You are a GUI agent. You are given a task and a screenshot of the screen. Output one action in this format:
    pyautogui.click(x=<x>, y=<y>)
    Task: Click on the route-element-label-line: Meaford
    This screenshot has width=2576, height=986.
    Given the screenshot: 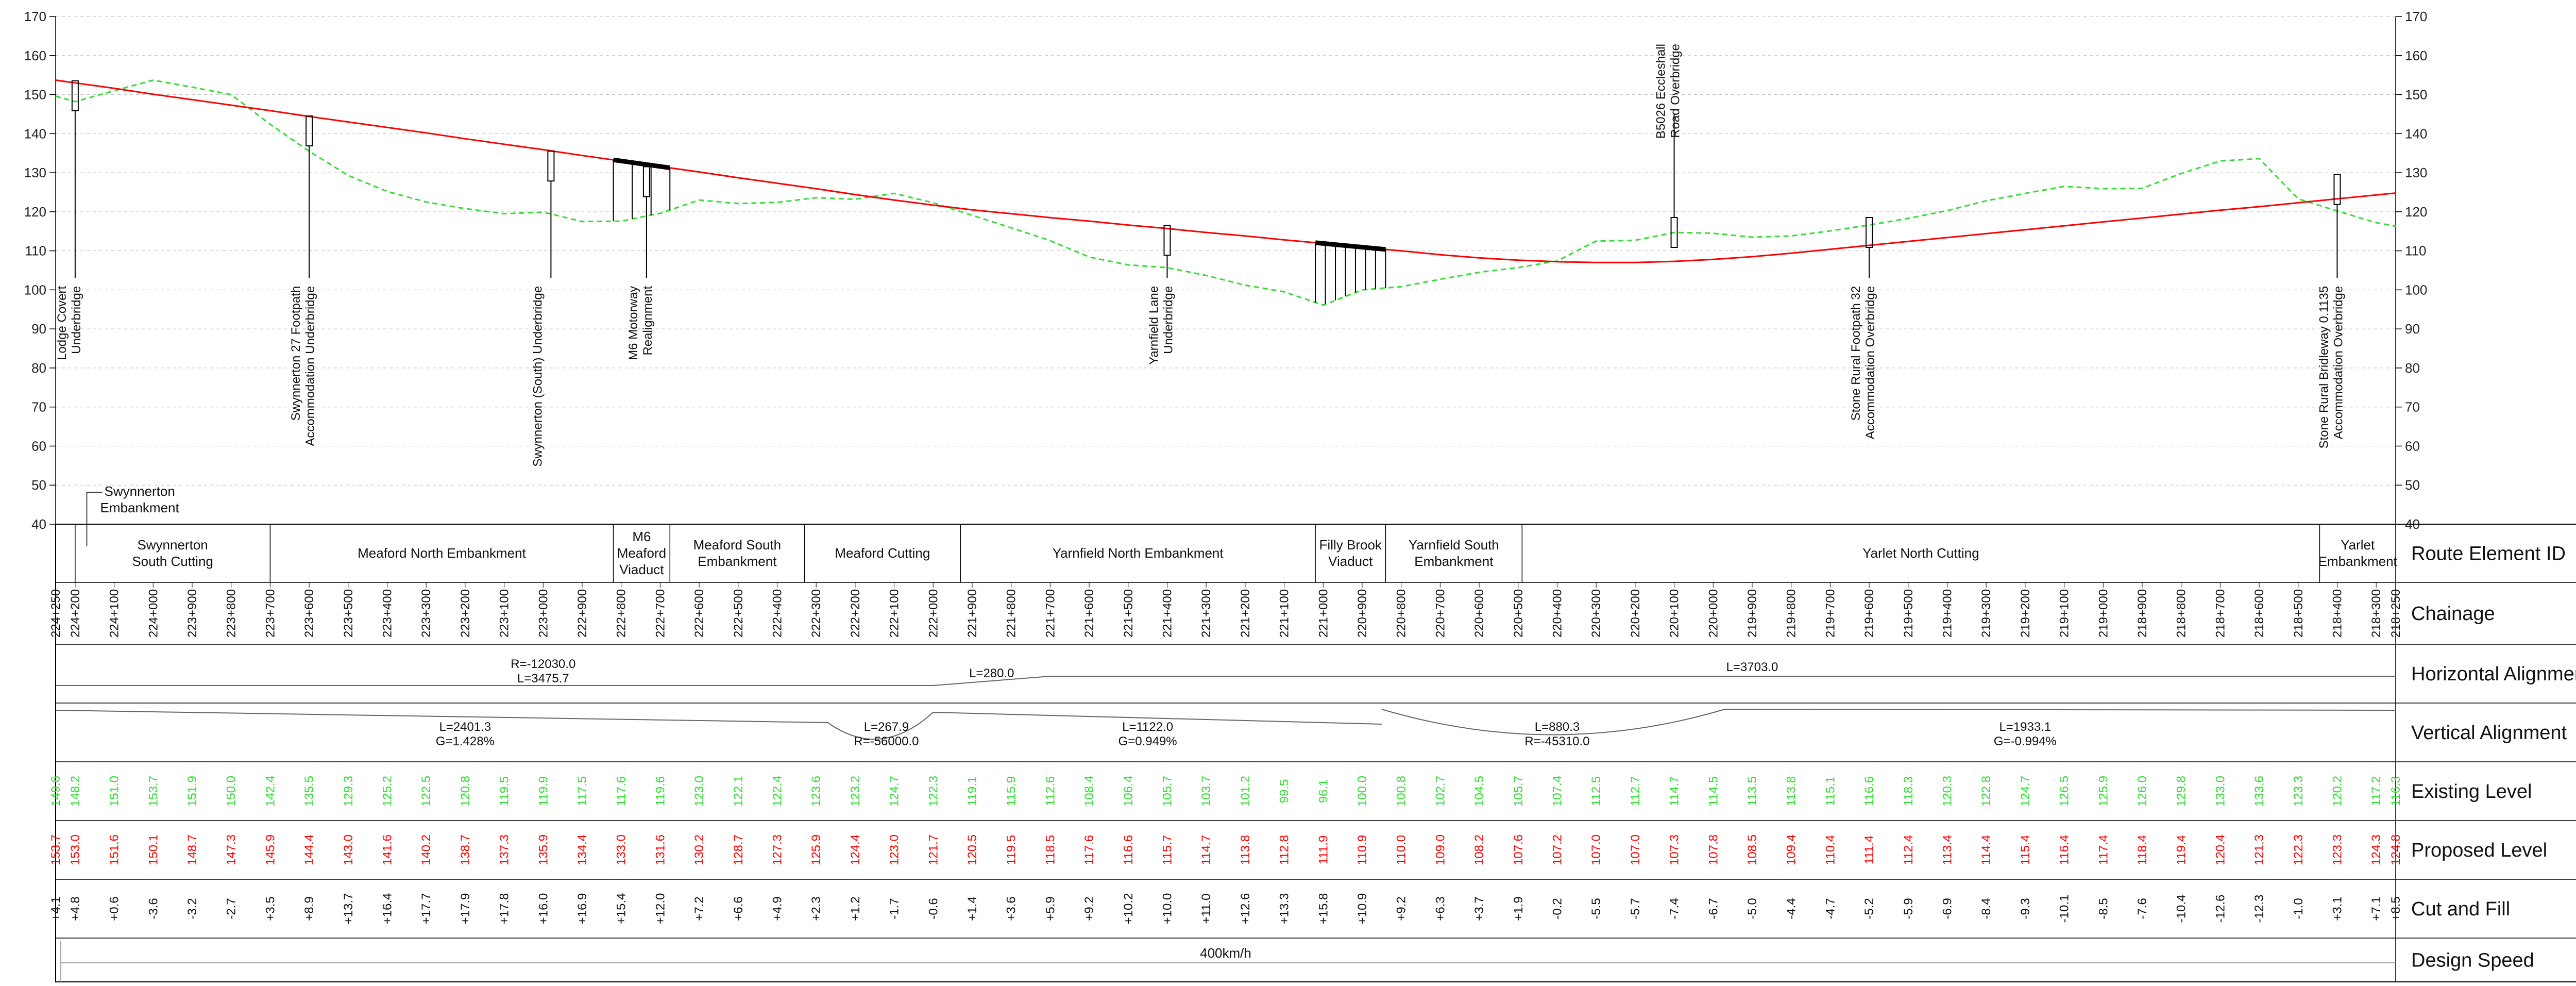 What is the action you would take?
    pyautogui.click(x=641, y=553)
    